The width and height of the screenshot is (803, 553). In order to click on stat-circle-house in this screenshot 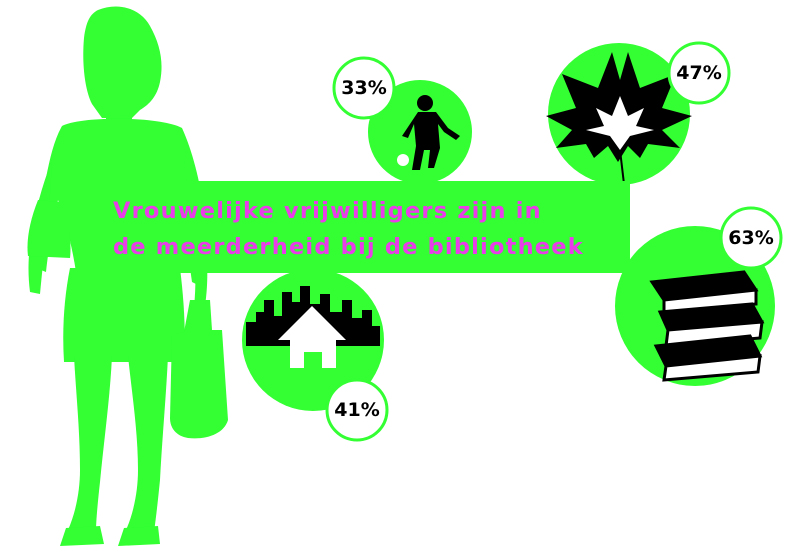, I will do `click(313, 340)`.